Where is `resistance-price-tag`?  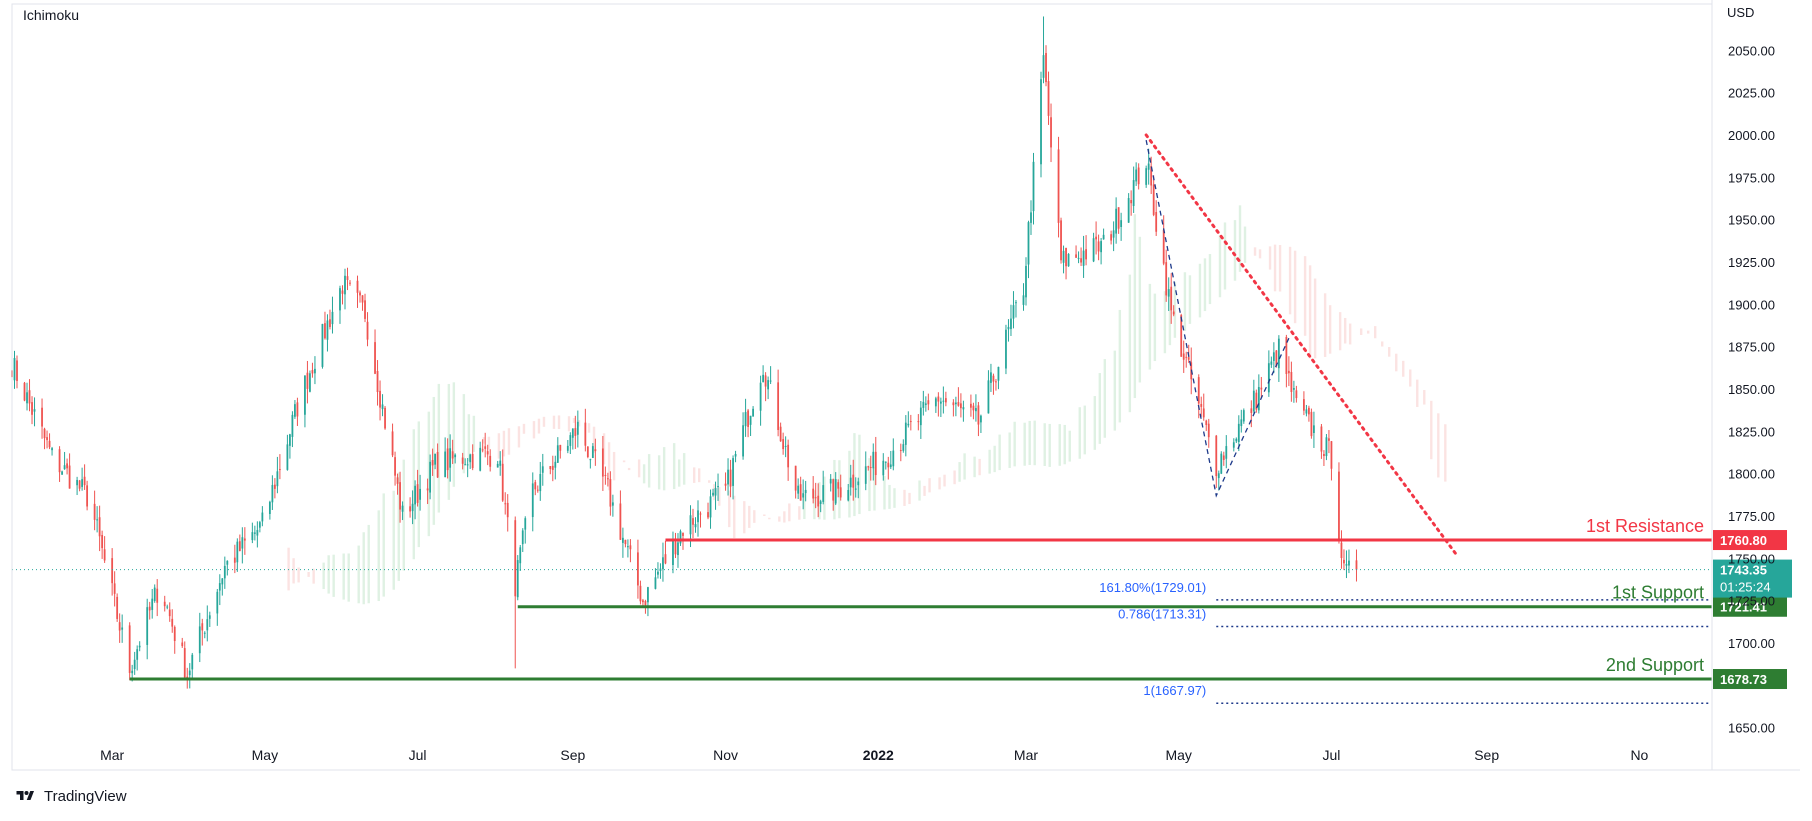
resistance-price-tag is located at coordinates (1750, 540).